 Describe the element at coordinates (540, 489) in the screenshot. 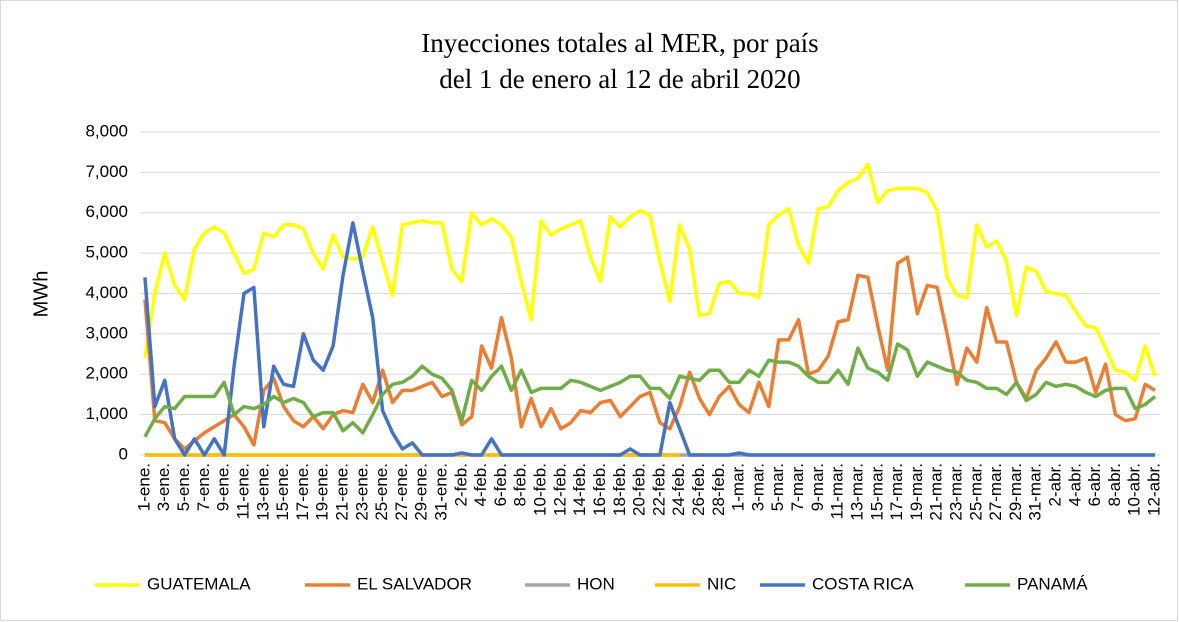

I see `x-tick-label: 10-feb.` at that location.